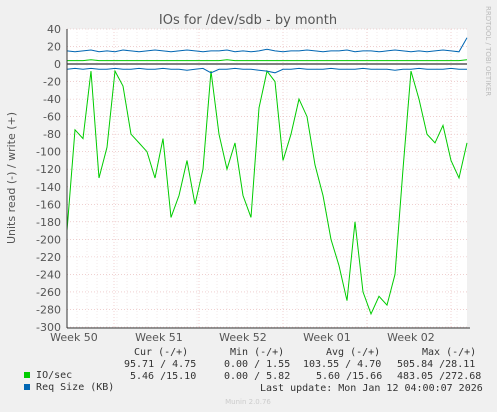 Image resolution: width=497 pixels, height=412 pixels. Describe the element at coordinates (266, 70) in the screenshot. I see `series-reqsize-read-line` at that location.